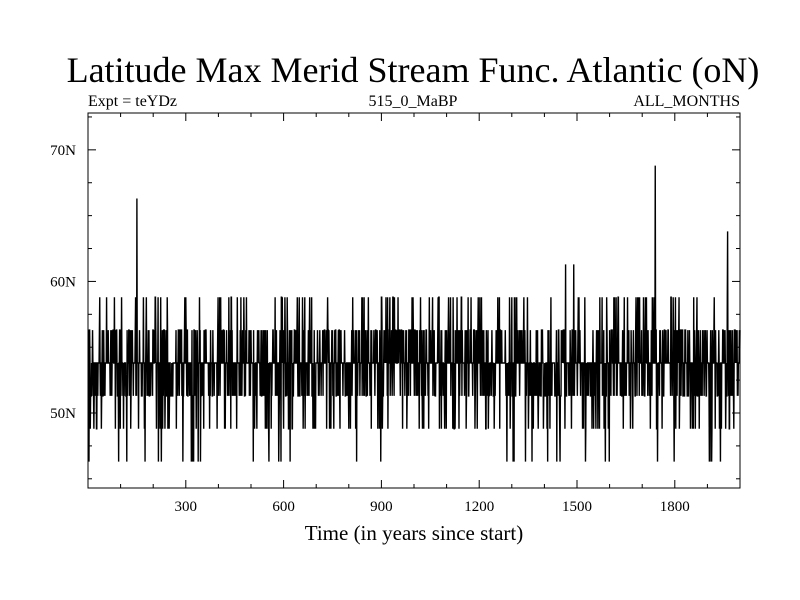  What do you see at coordinates (686, 101) in the screenshot?
I see `subtitle-months: ALL_MONTHS` at bounding box center [686, 101].